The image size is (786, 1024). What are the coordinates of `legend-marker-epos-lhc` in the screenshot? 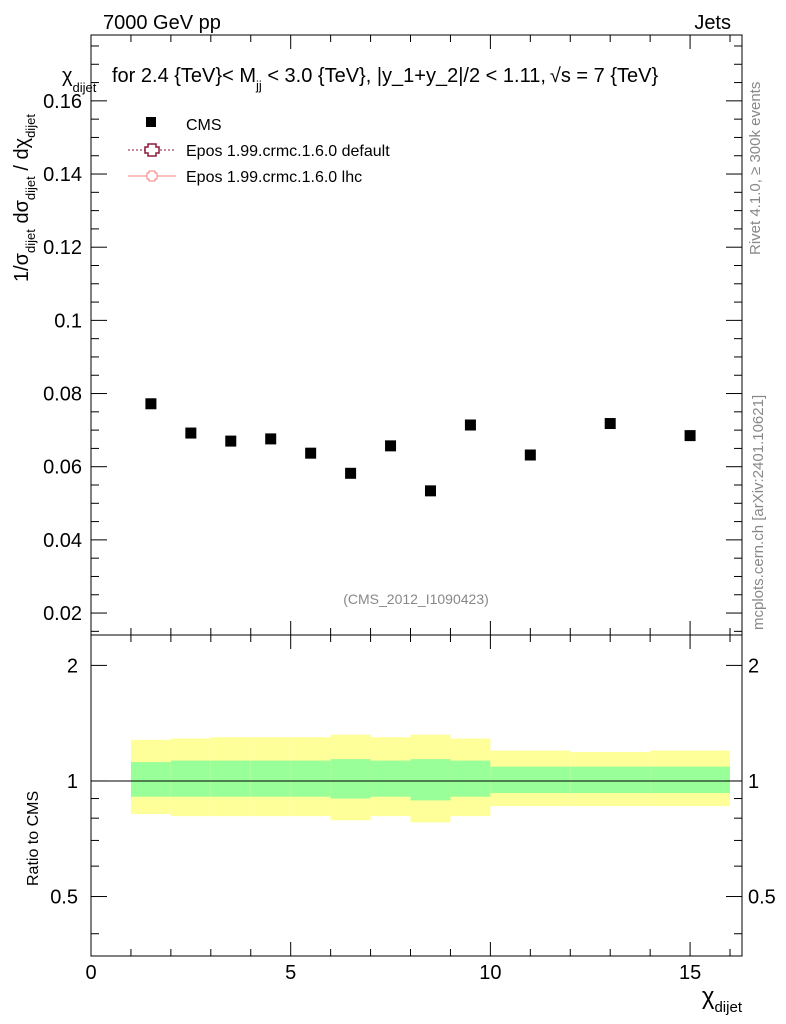 It's located at (152, 176).